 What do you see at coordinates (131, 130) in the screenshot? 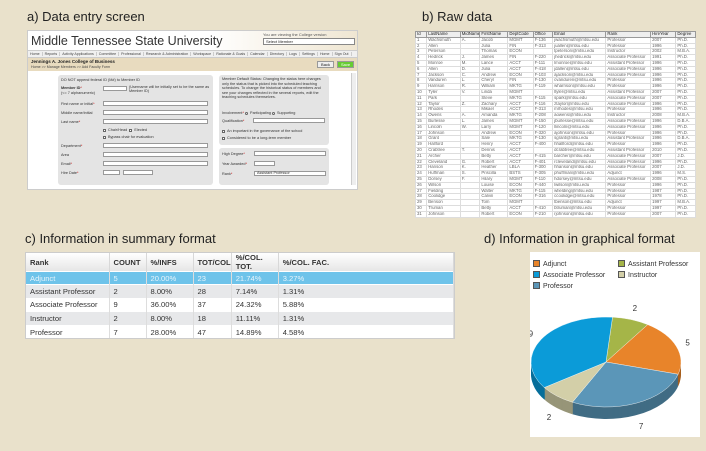
I see `elected-checkbox` at bounding box center [131, 130].